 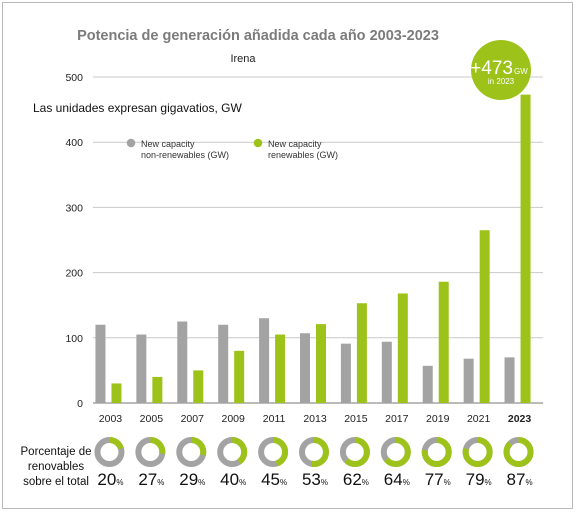 What do you see at coordinates (356, 419) in the screenshot?
I see `x-tick-label: 2015` at bounding box center [356, 419].